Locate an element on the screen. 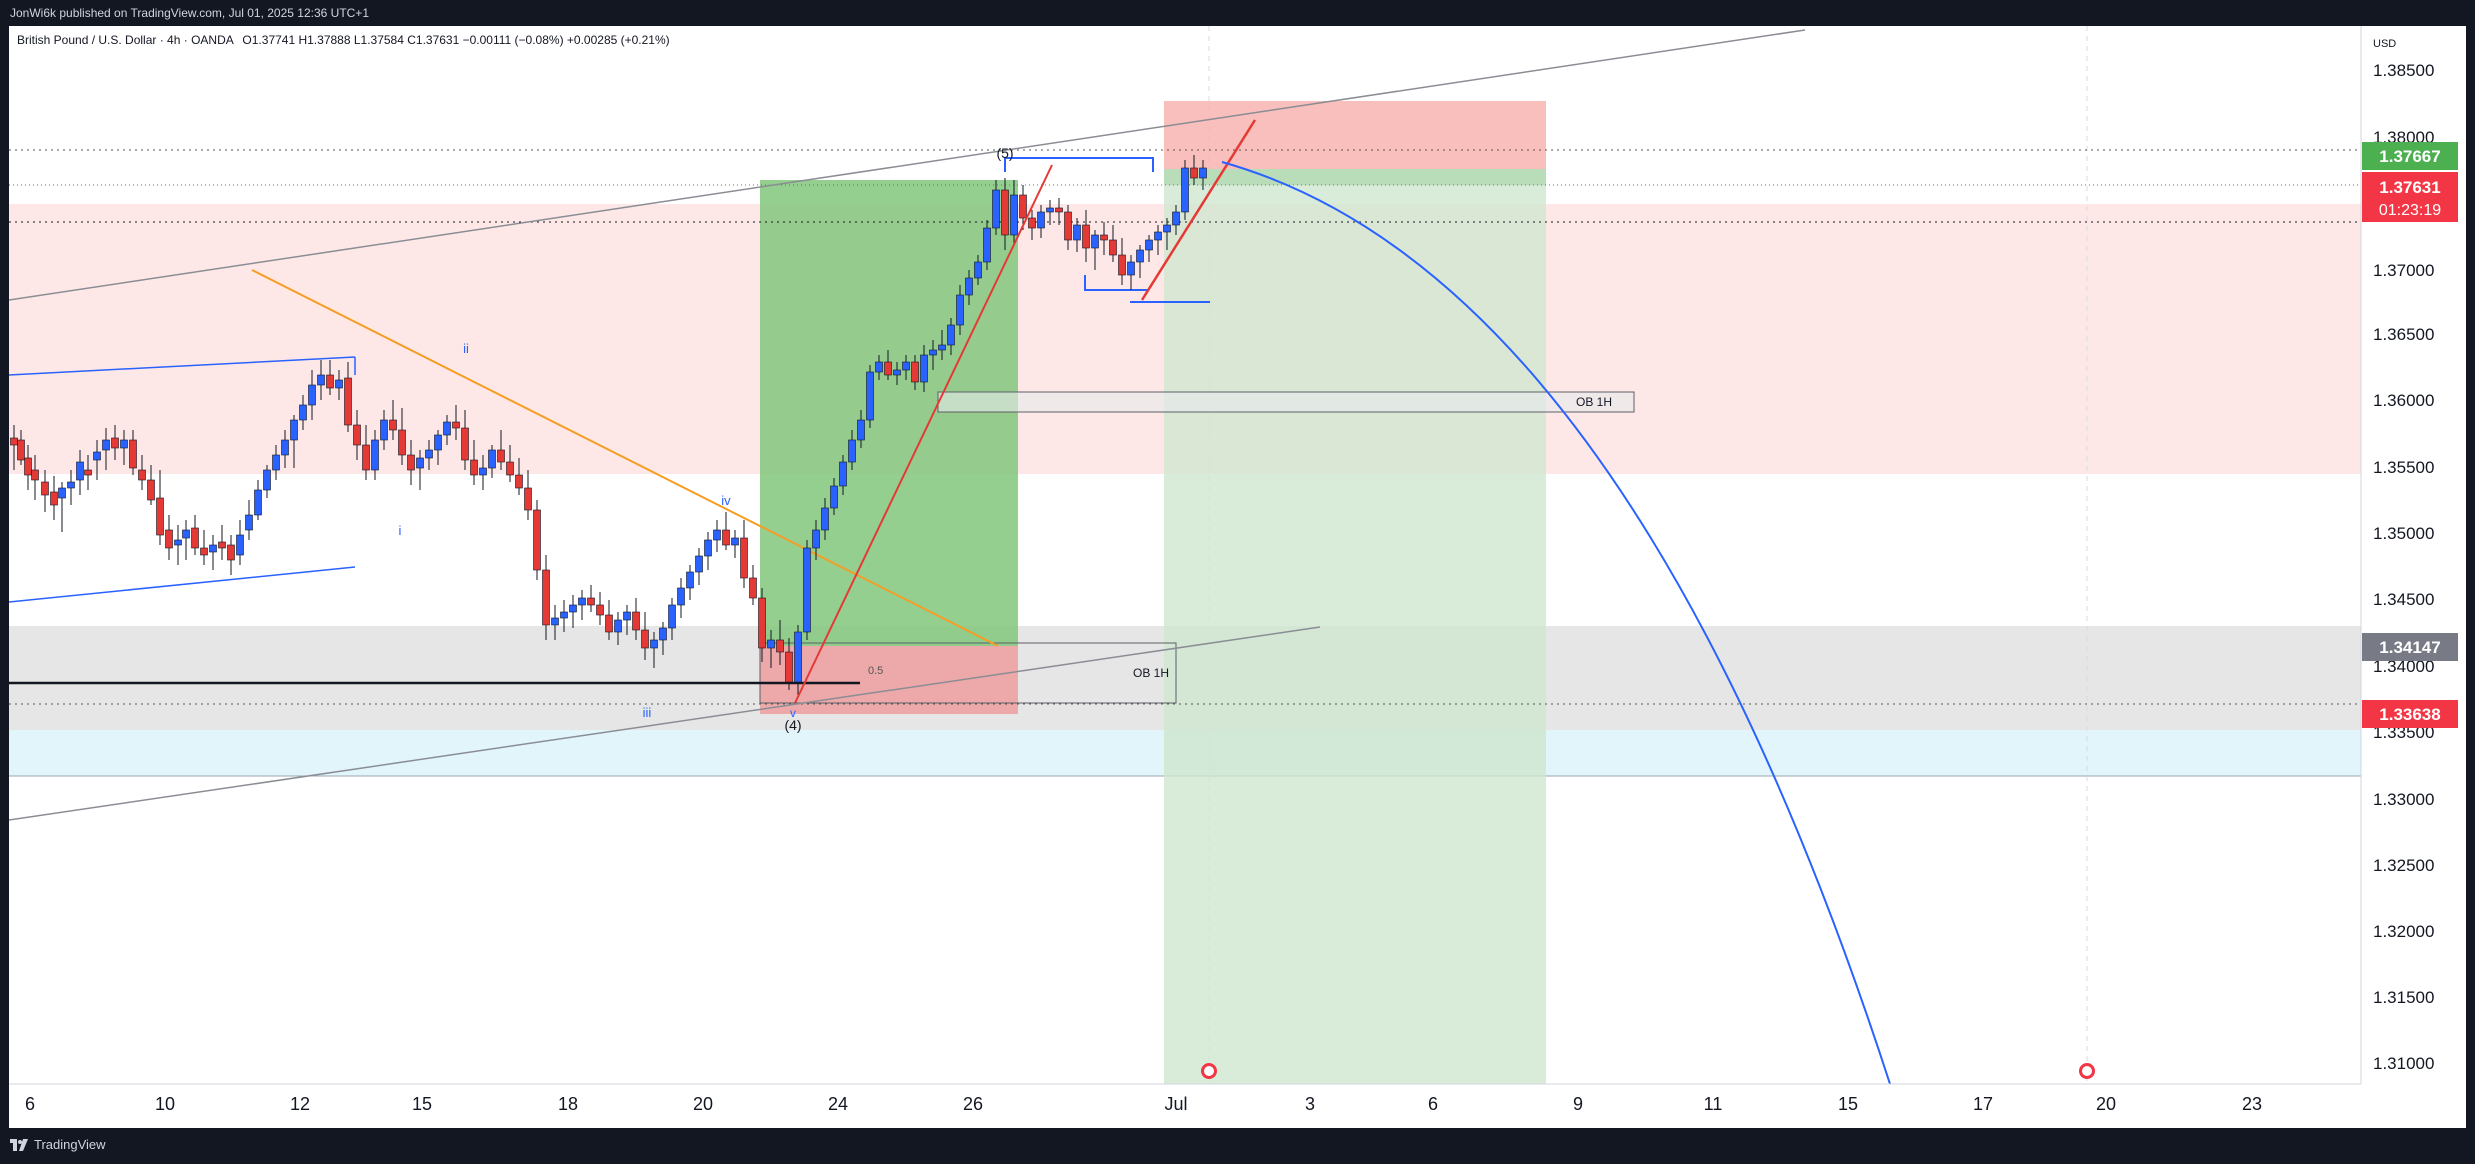  time-tick: 10 is located at coordinates (165, 1104).